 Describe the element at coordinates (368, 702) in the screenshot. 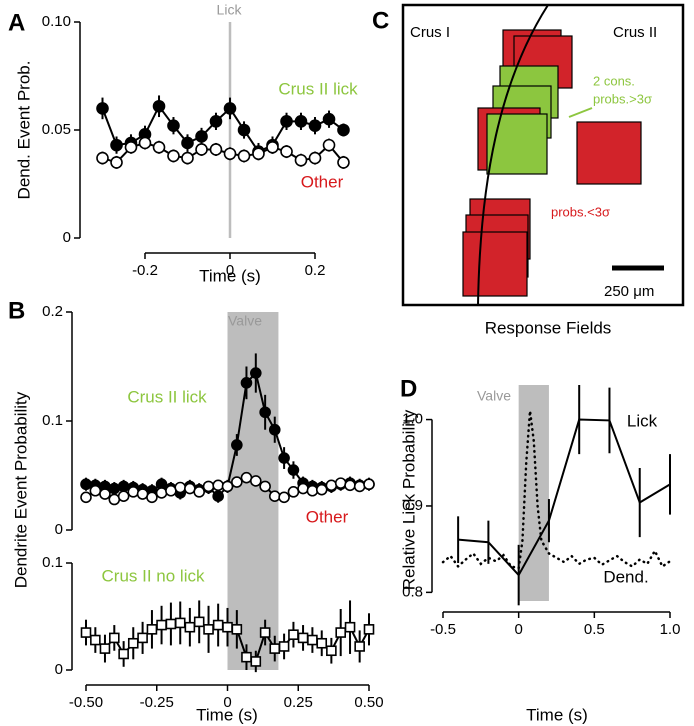

I see `x-tick-label: 0.50` at that location.